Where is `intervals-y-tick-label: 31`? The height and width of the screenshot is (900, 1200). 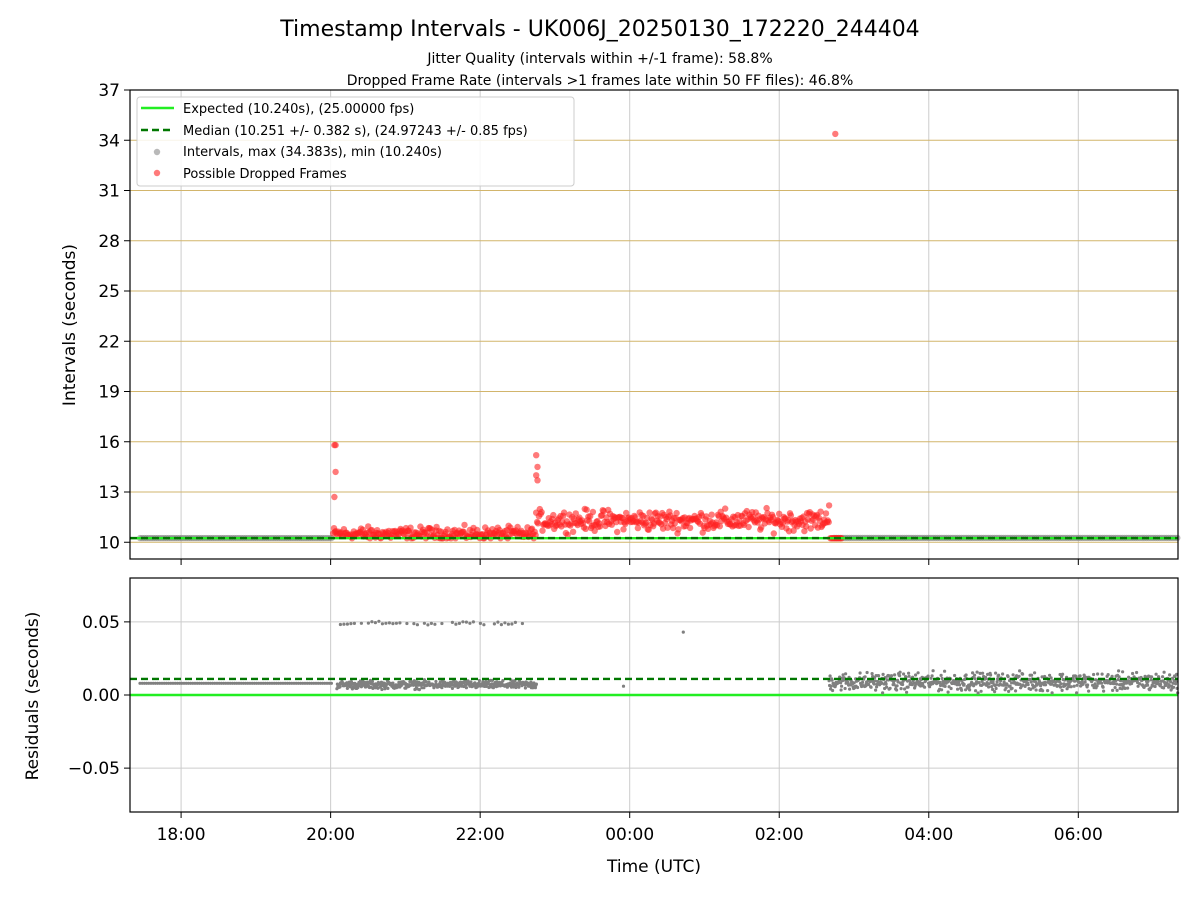
intervals-y-tick-label: 31 is located at coordinates (109, 192).